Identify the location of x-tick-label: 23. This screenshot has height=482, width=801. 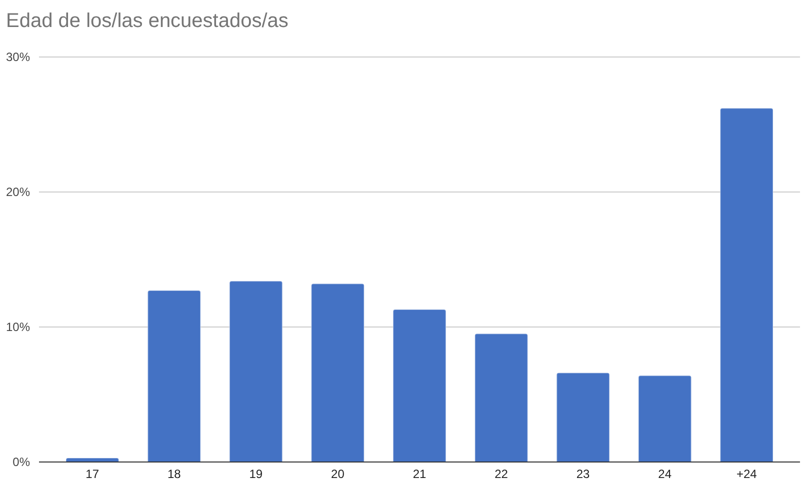
(583, 474).